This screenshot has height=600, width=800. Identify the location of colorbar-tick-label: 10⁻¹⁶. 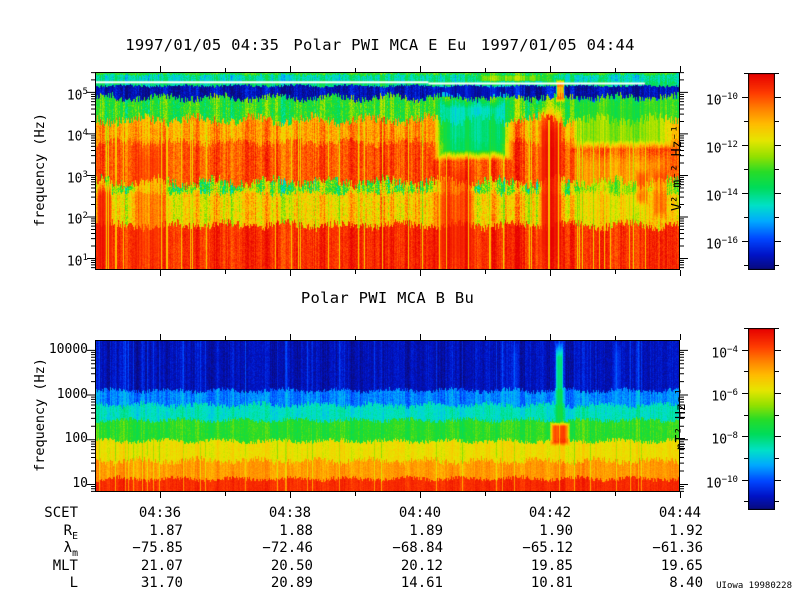
(721, 244).